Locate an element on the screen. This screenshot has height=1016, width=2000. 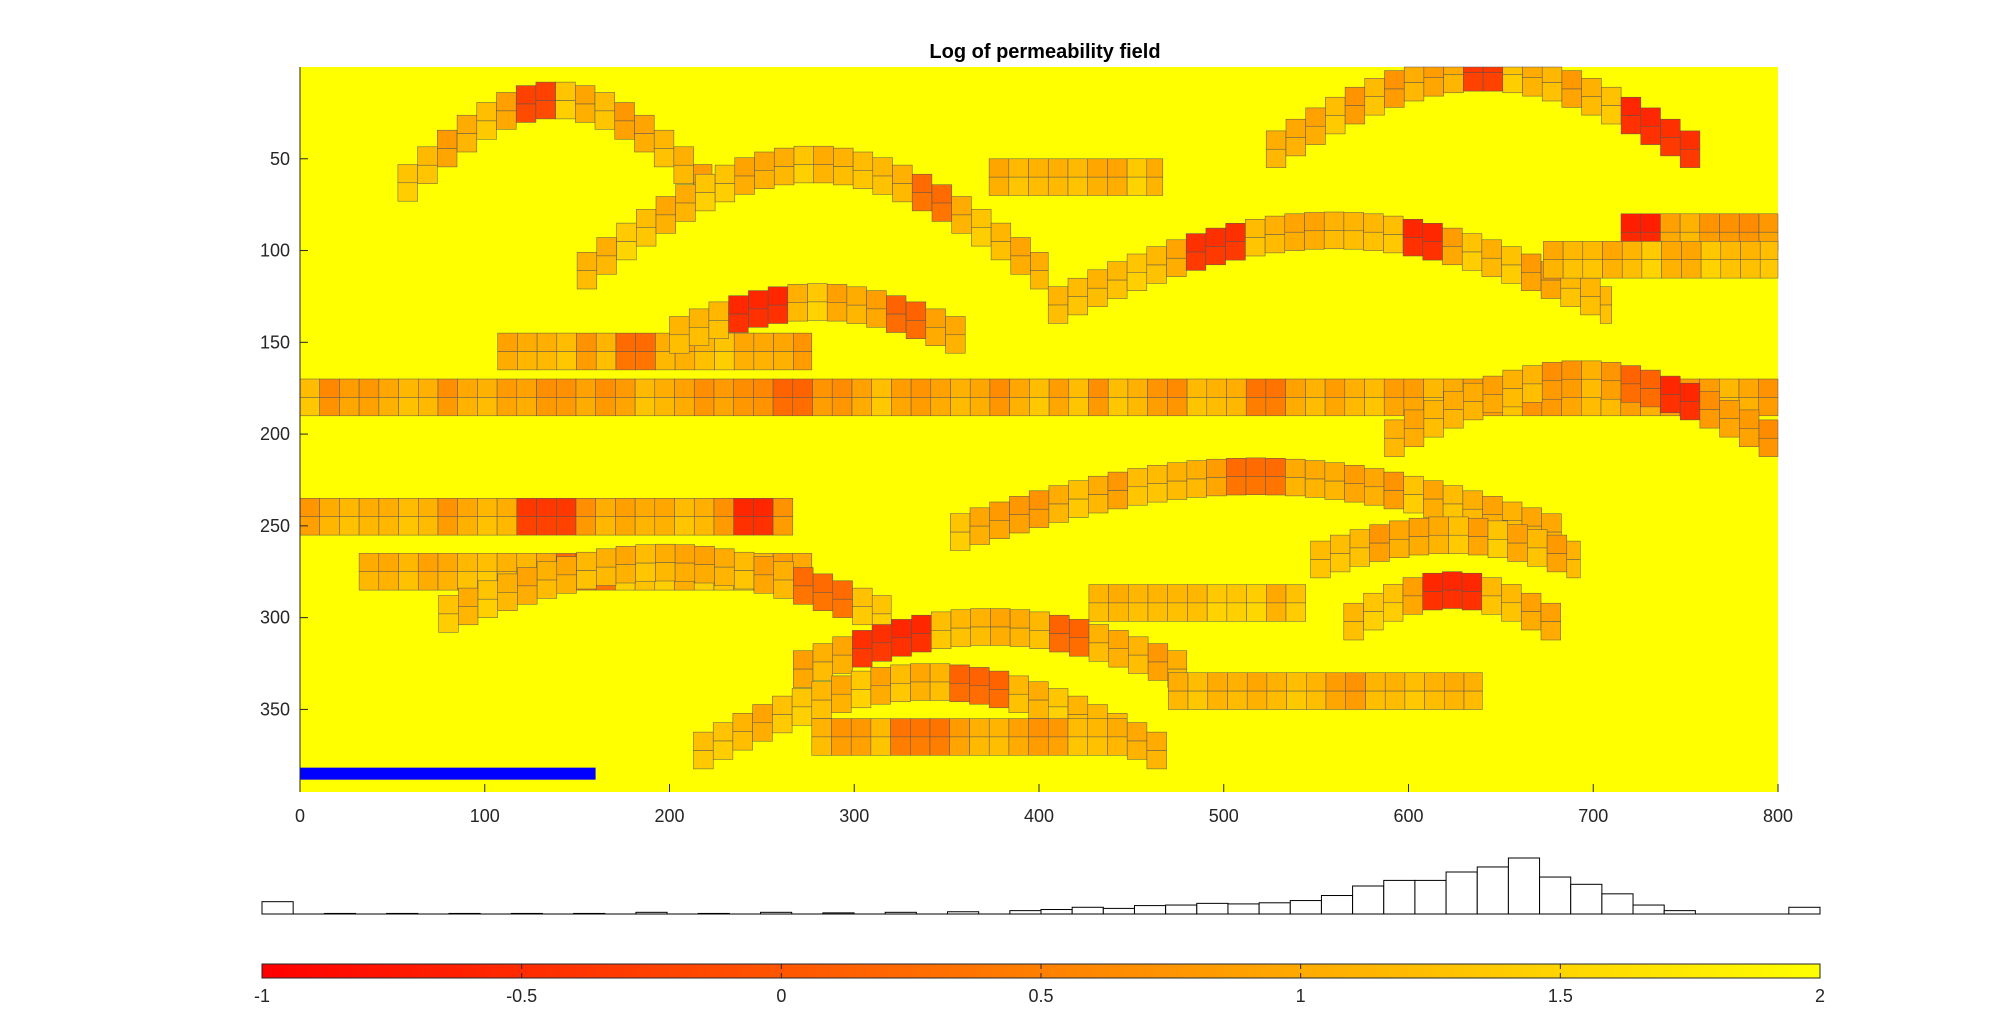
y-tick-label: 150 is located at coordinates (275, 342).